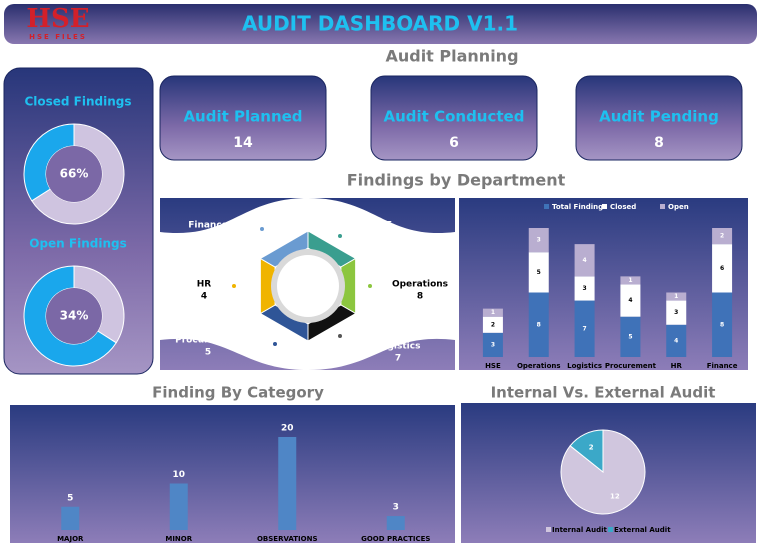  Describe the element at coordinates (308, 286) in the screenshot. I see `hex-center` at that location.